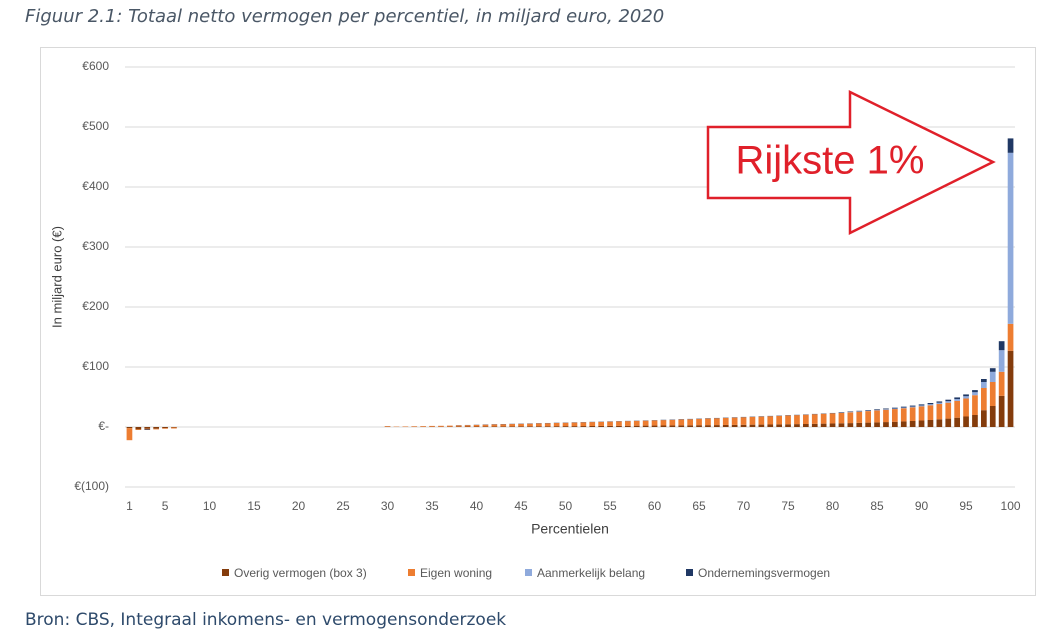 This screenshot has width=1049, height=640. I want to click on legend-label: Overig vermogen (box 3), so click(300, 573).